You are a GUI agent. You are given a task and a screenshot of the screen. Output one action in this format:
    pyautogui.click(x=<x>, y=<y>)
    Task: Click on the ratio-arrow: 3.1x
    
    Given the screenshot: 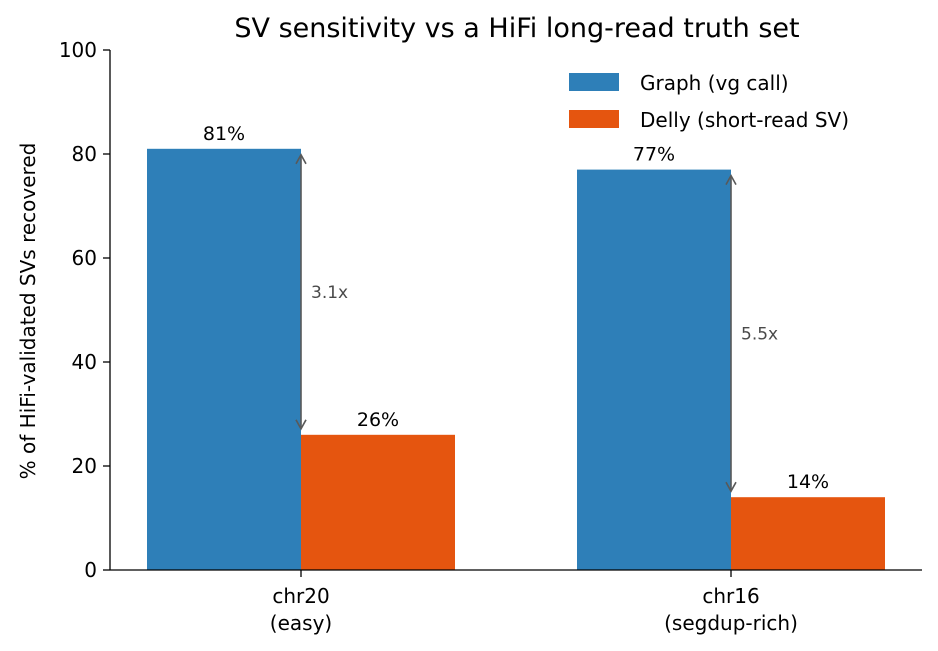 What is the action you would take?
    pyautogui.click(x=321, y=292)
    